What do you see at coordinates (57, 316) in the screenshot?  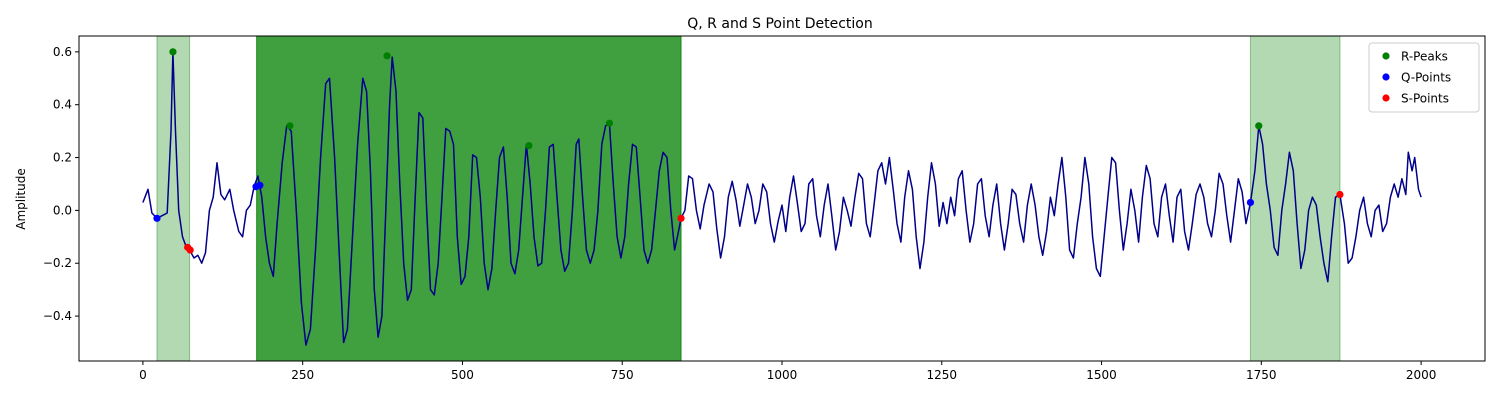 I see `y-tick-label-0: −0.4` at bounding box center [57, 316].